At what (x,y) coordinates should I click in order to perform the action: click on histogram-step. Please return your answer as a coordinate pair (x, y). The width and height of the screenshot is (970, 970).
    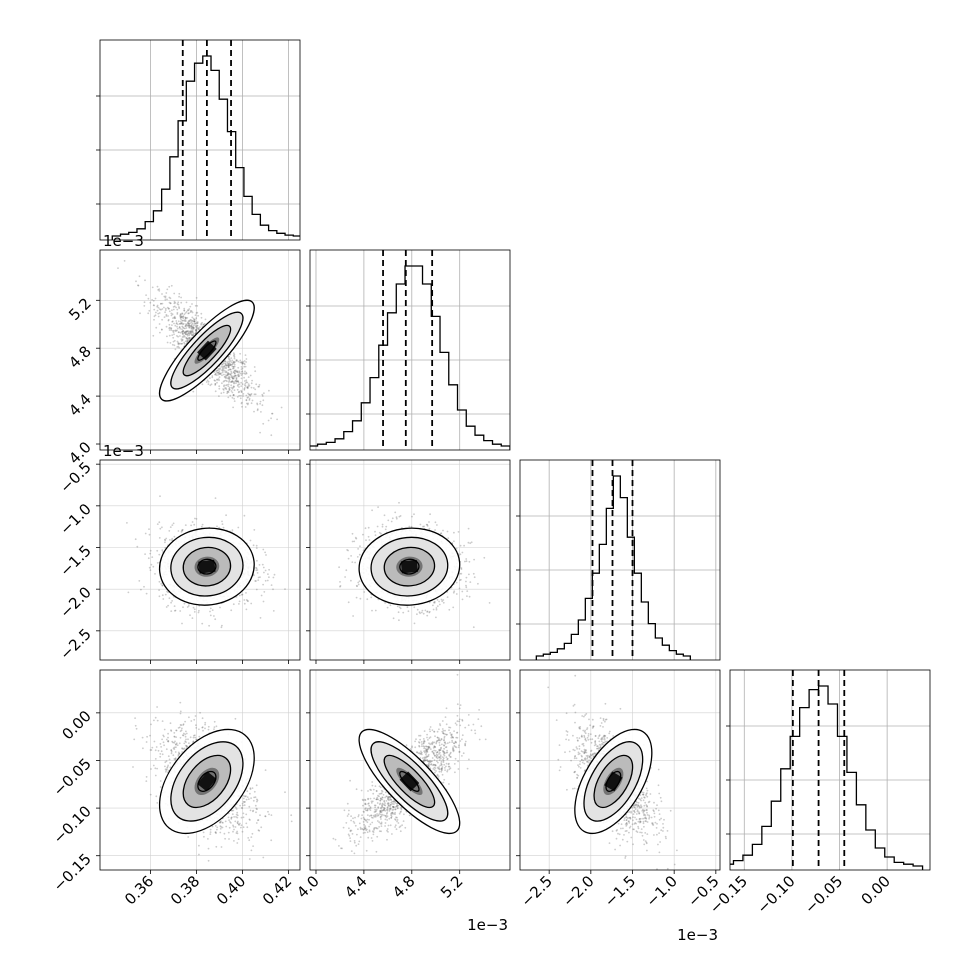
    Looking at the image, I should click on (827, 777).